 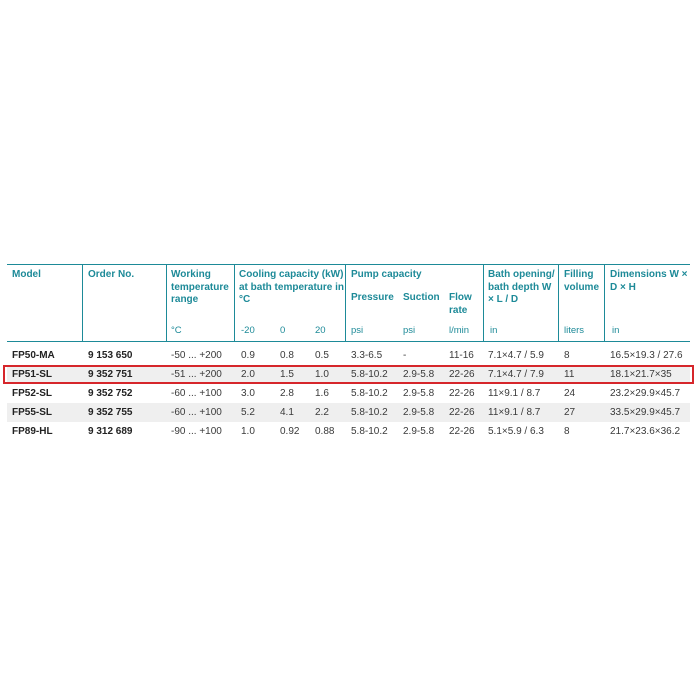 What do you see at coordinates (460, 304) in the screenshot?
I see `col-flow: Flow rate` at bounding box center [460, 304].